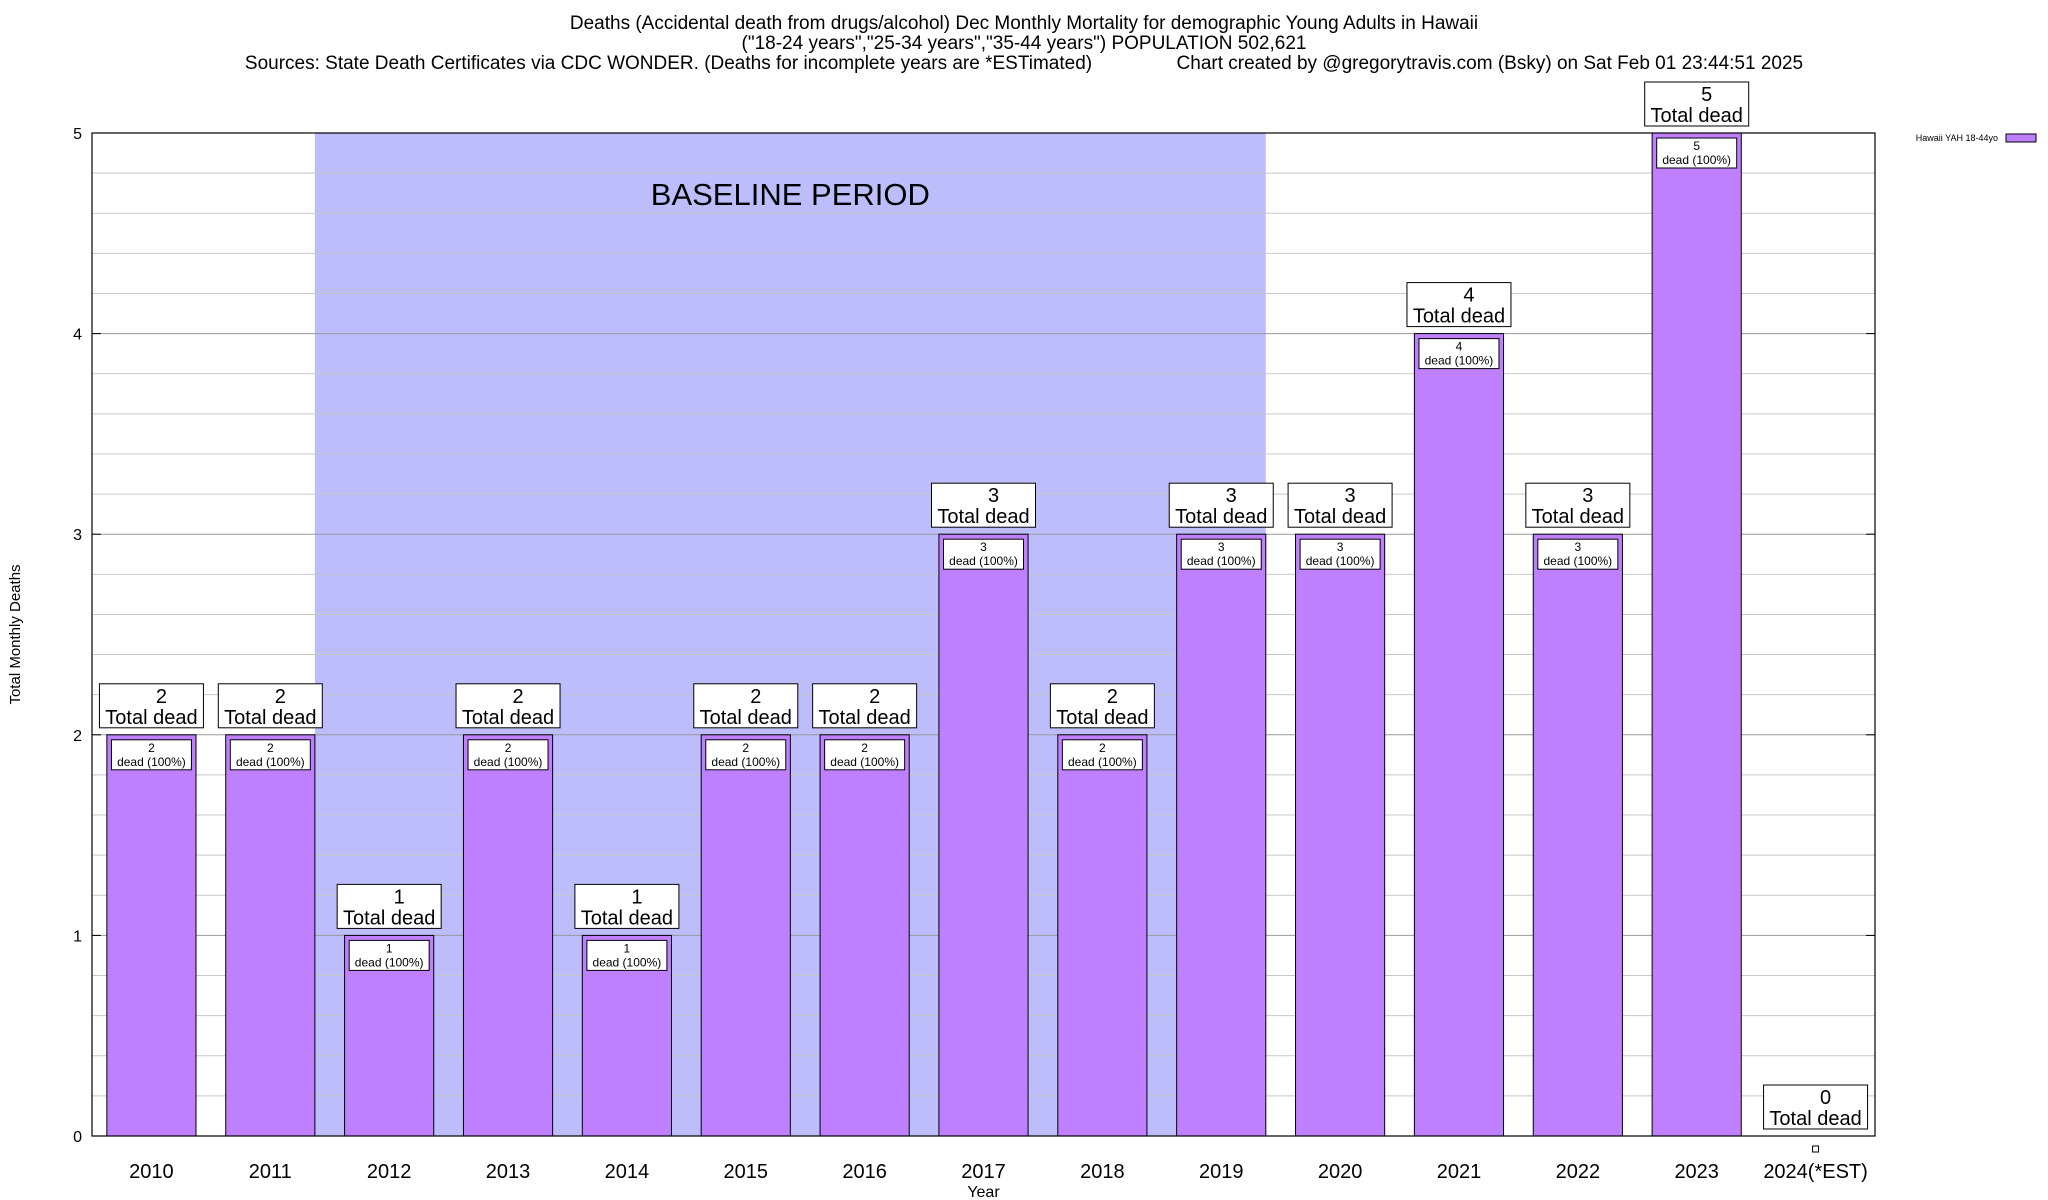 Image resolution: width=2048 pixels, height=1200 pixels. What do you see at coordinates (1340, 1172) in the screenshot?
I see `x-tick-label: 2020` at bounding box center [1340, 1172].